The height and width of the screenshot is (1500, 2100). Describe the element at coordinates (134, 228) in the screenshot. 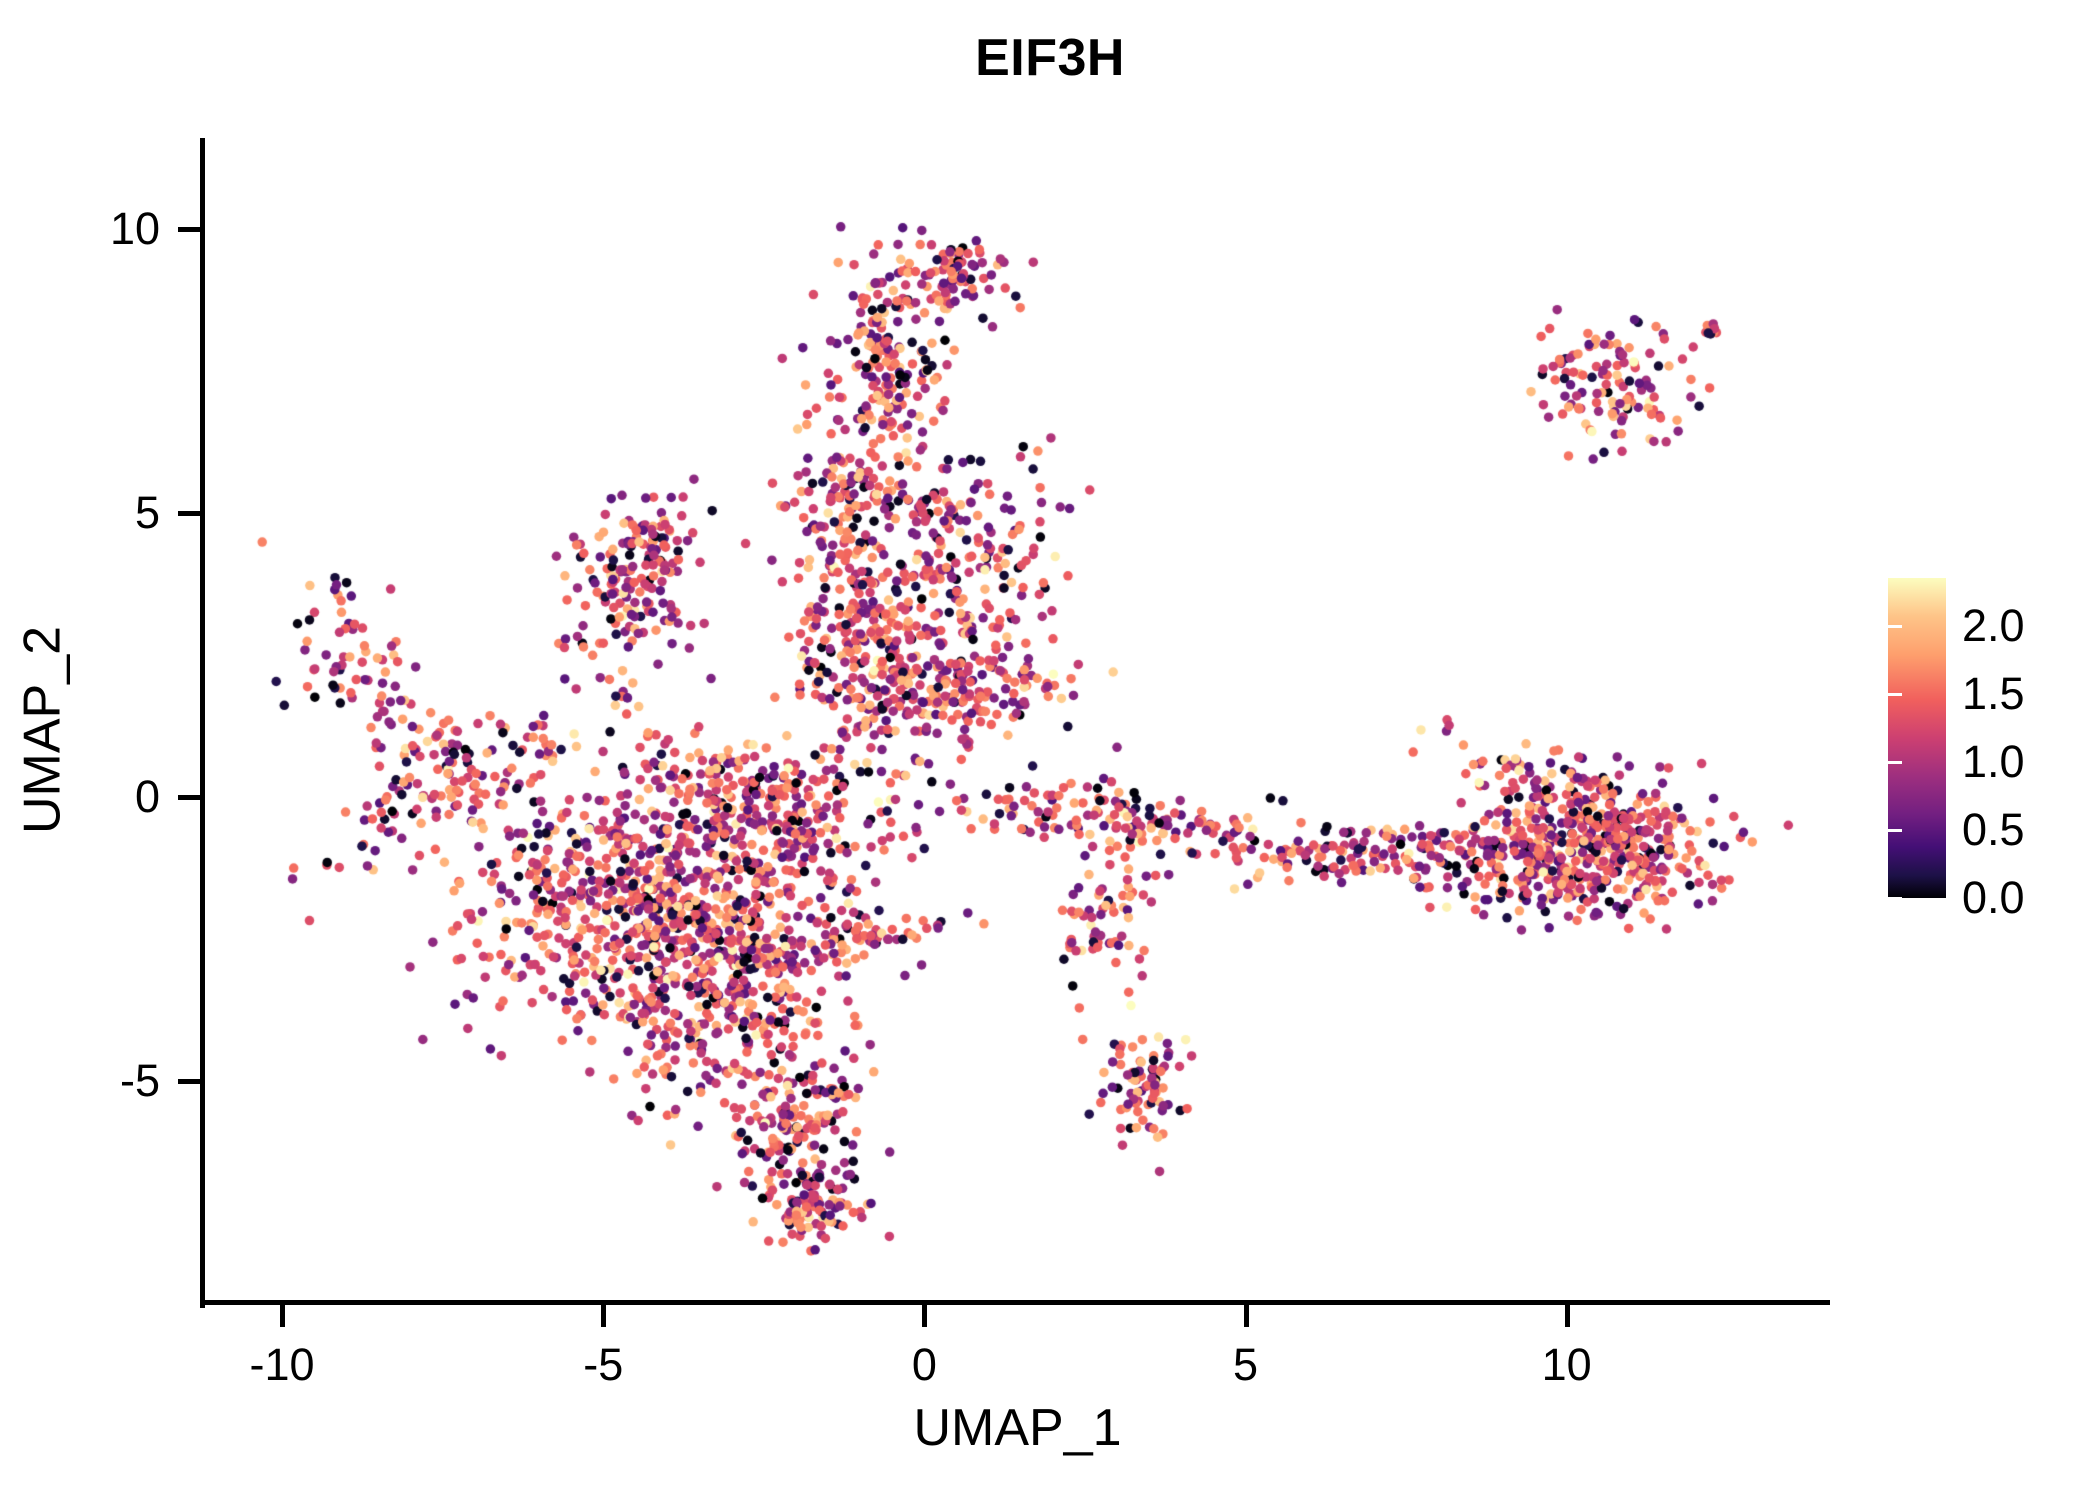

I see `y-tick-label: 10` at that location.